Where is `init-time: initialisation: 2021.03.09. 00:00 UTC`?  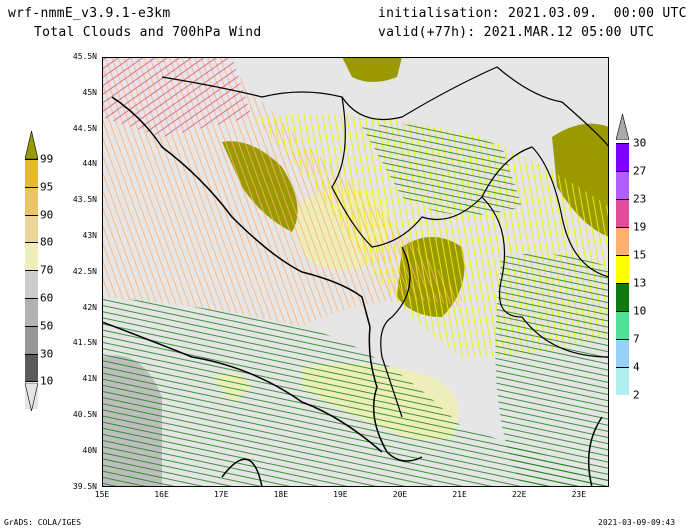 init-time: initialisation: 2021.03.09. 00:00 UTC is located at coordinates (532, 13).